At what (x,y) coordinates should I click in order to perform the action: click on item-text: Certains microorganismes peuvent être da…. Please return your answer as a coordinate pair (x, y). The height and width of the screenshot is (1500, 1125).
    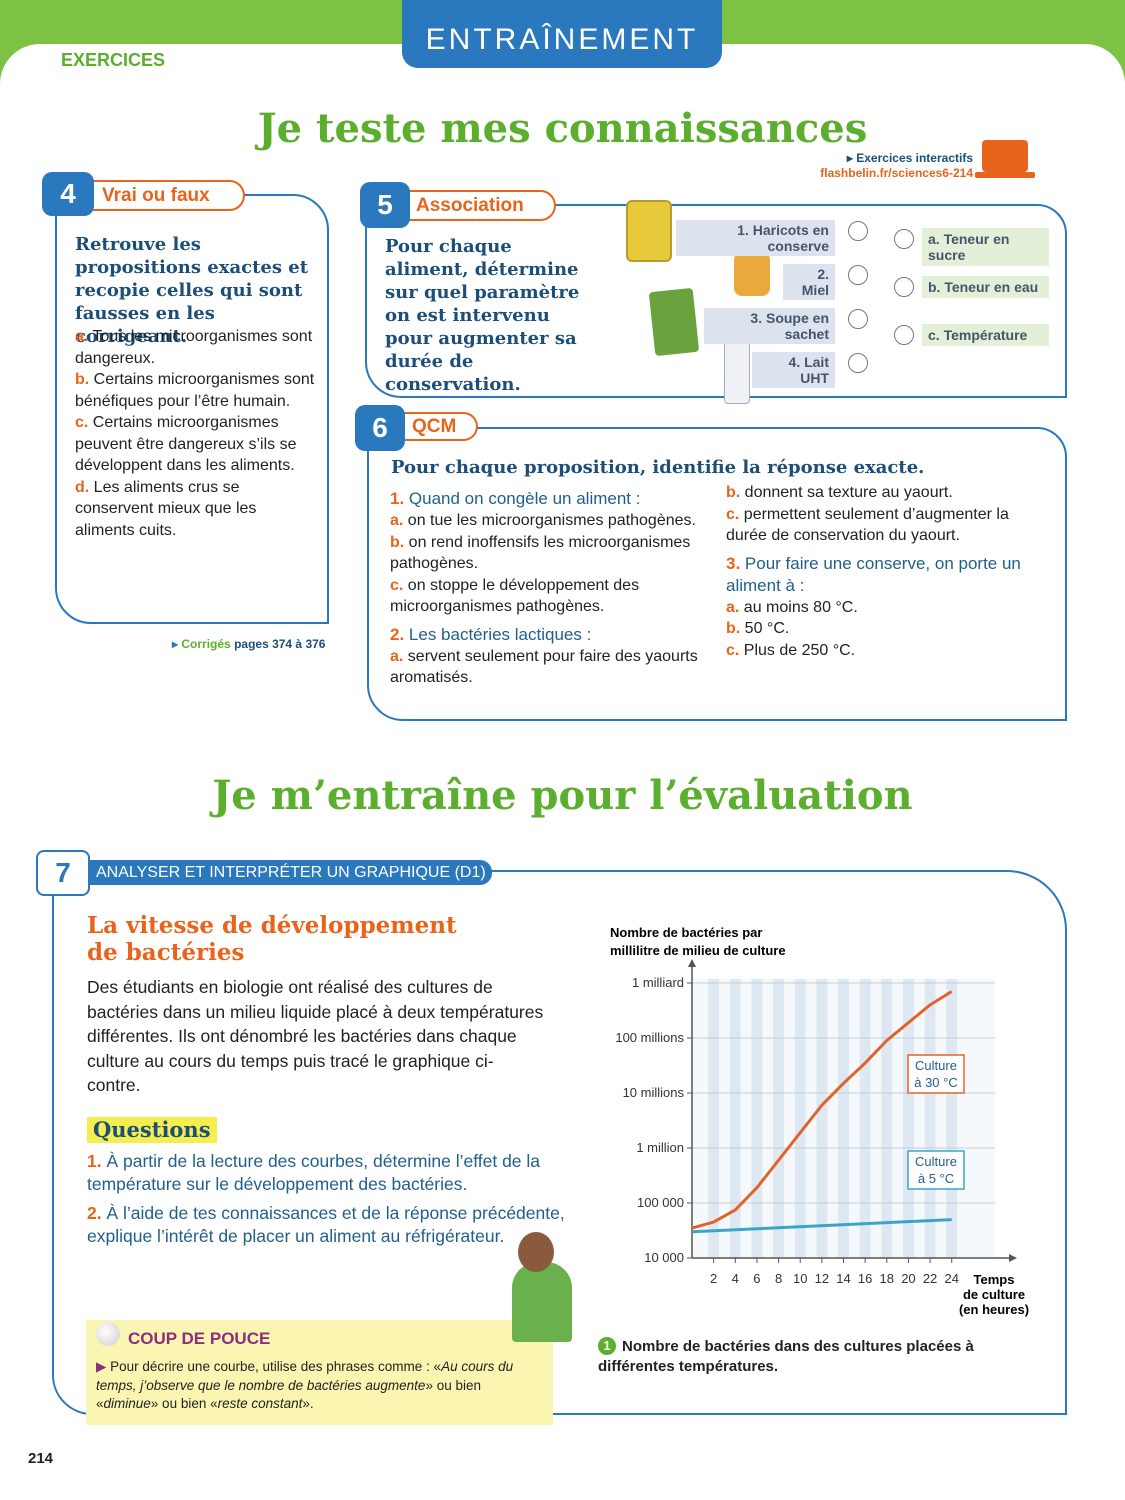
    Looking at the image, I should click on (186, 444).